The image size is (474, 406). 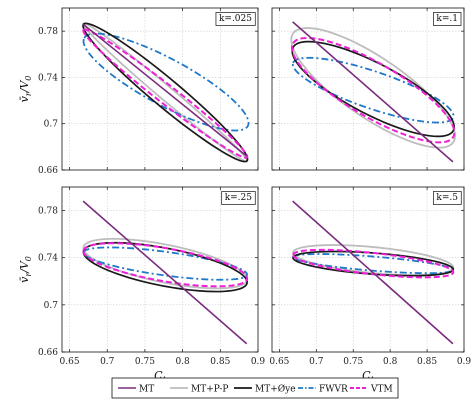 I want to click on panel-label: k=.025, so click(x=235, y=19).